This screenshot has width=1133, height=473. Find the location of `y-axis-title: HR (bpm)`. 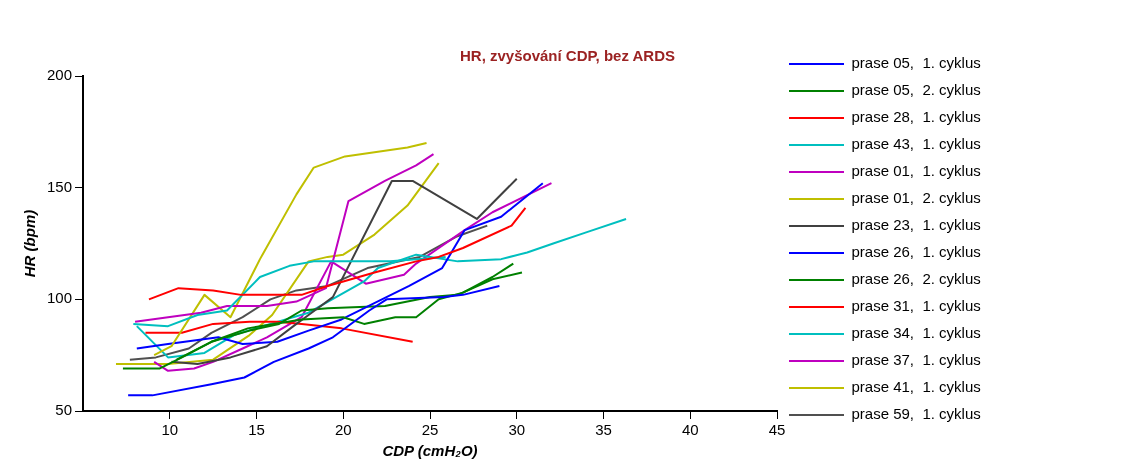

y-axis-title: HR (bpm) is located at coordinates (30, 243).